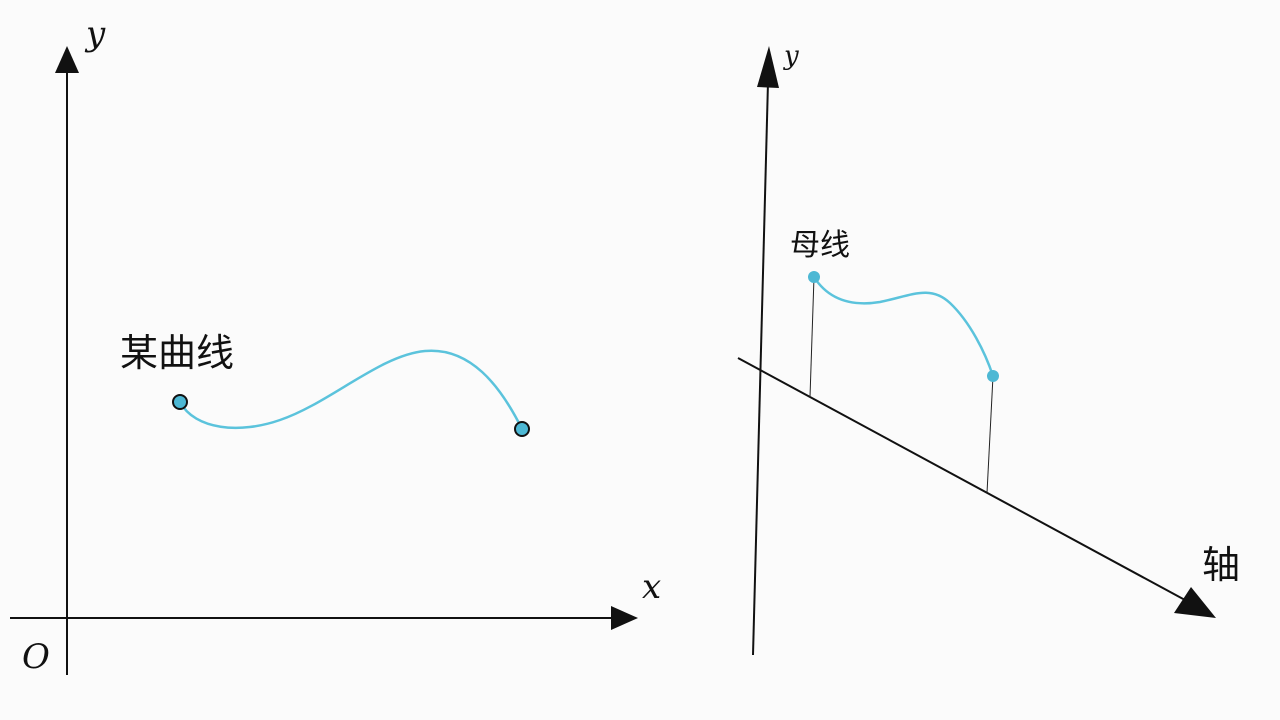 This screenshot has width=1280, height=720. I want to click on generatrix-start-point, so click(814, 277).